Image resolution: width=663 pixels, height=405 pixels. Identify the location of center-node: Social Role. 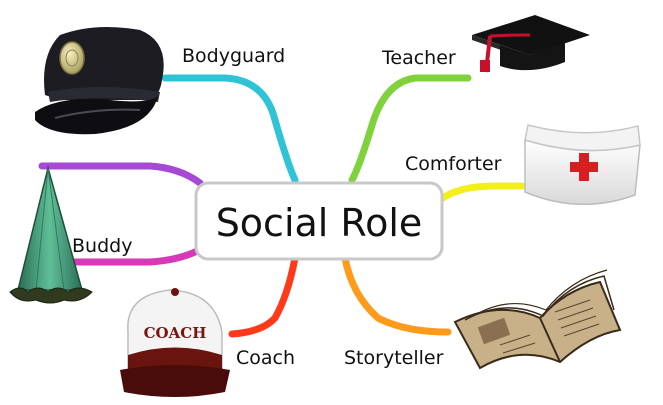
(319, 221).